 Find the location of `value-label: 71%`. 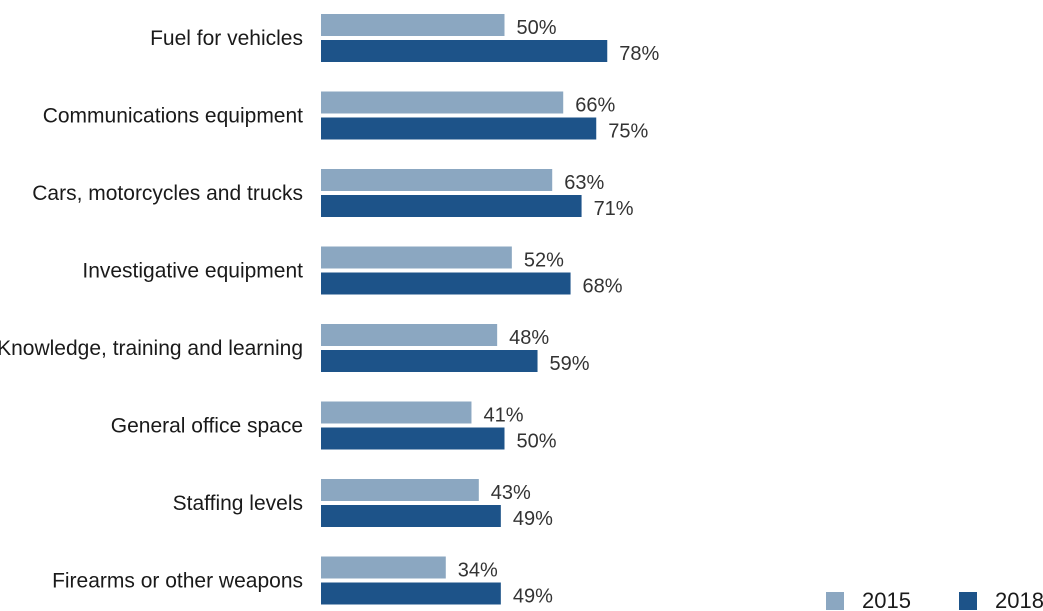

value-label: 71% is located at coordinates (614, 209).